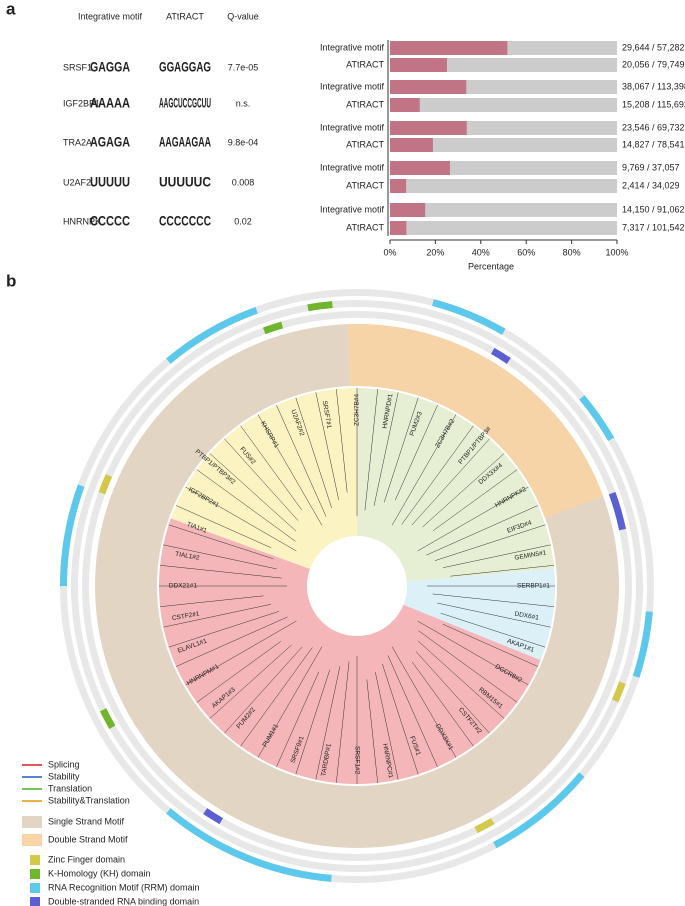 The image size is (685, 906). Describe the element at coordinates (653, 144) in the screenshot. I see `count-label: 14,827 / 78,541` at that location.